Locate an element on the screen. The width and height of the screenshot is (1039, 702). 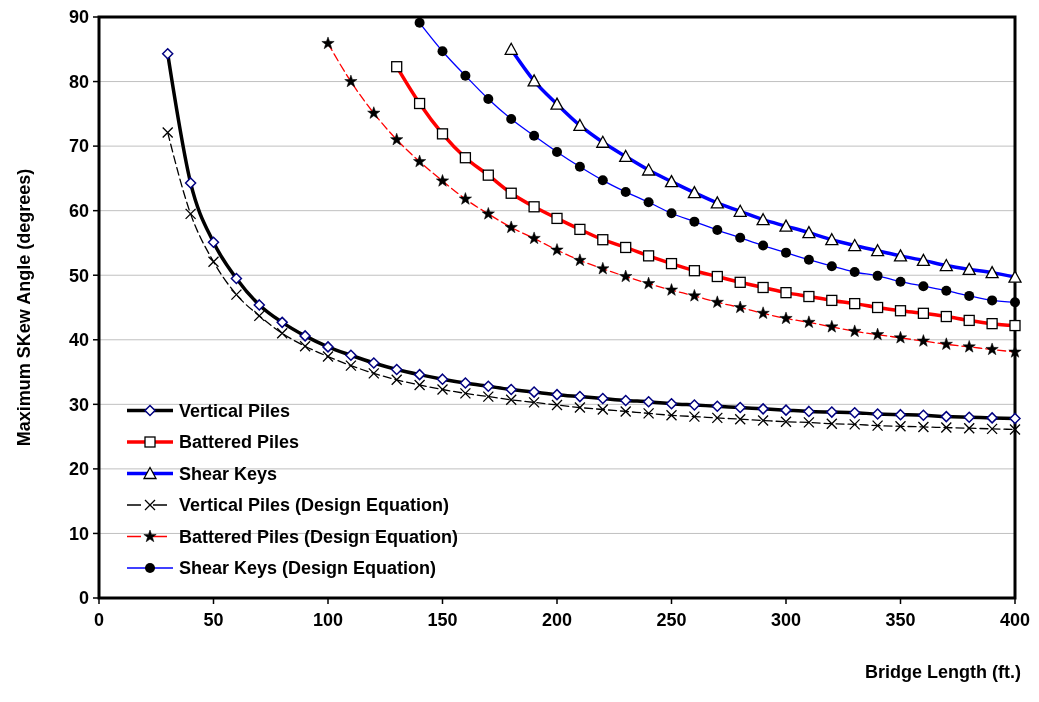
y-tick-label: 20 is located at coordinates (78, 469).